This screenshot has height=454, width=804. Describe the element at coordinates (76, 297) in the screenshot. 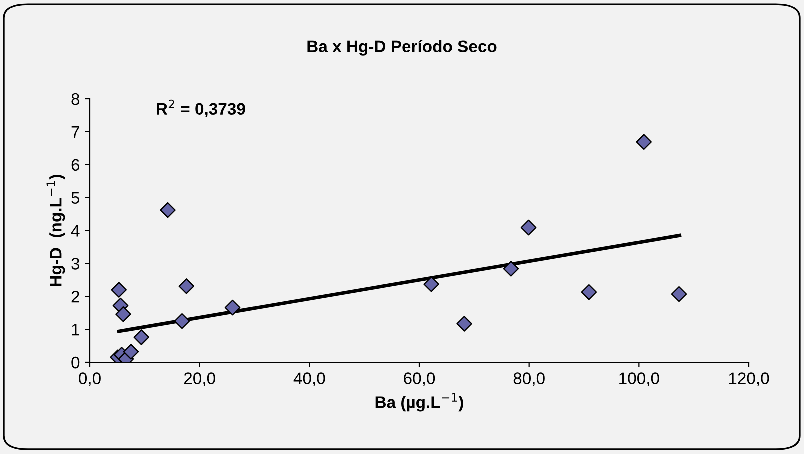

I see `y-tick-label: 2` at that location.